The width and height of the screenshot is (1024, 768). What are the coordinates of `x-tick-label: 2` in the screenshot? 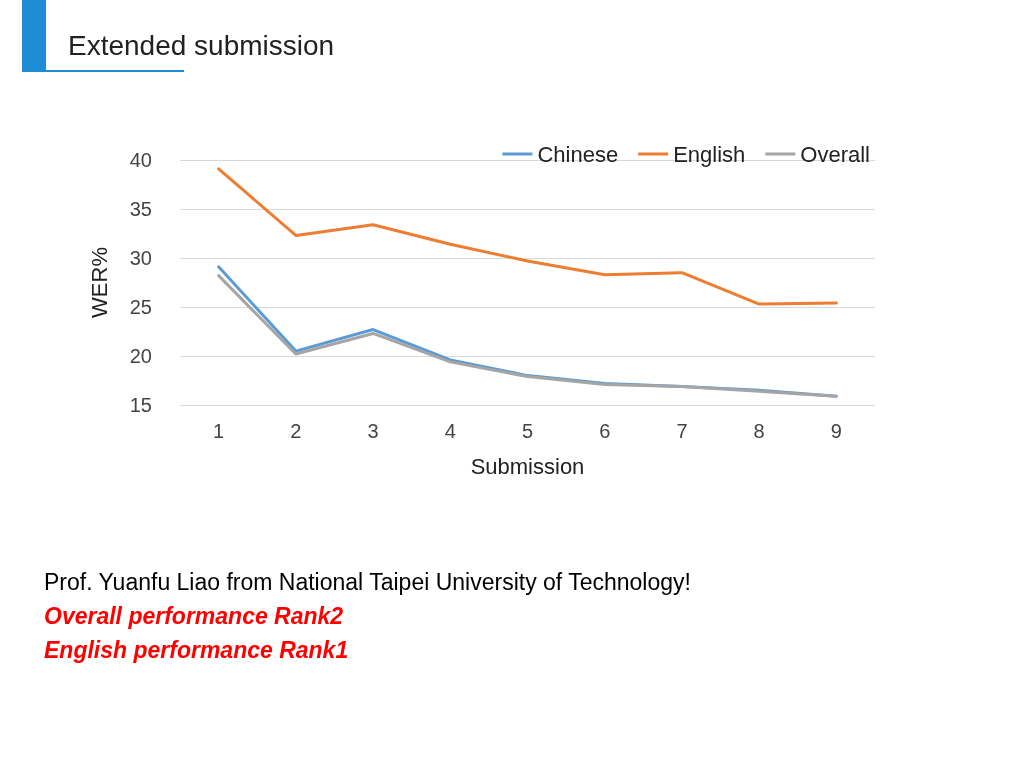 It's located at (296, 431).